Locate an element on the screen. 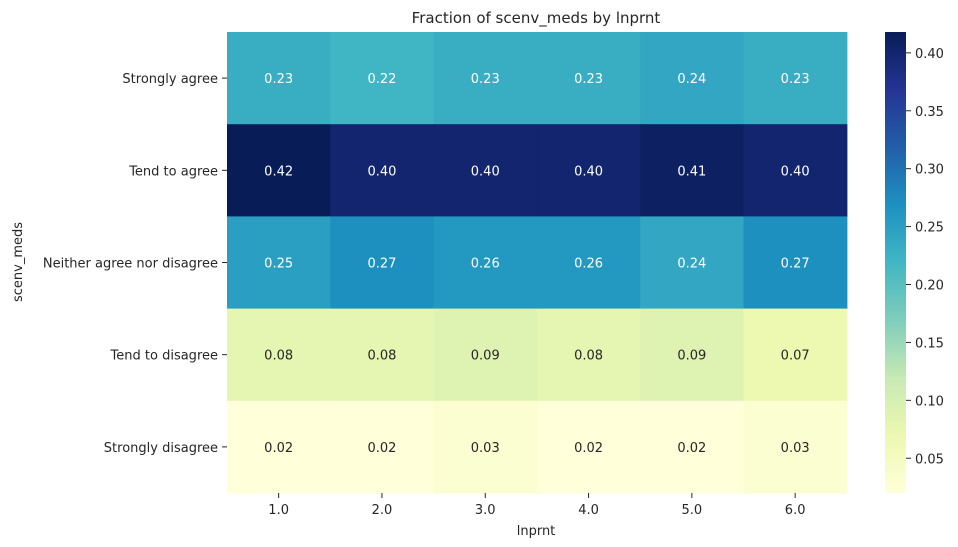 The width and height of the screenshot is (958, 547). colorbar-ticks: 0.05 0.10 0.15 0.20 0.25 0.30 0.35 0.40 is located at coordinates (925, 257).